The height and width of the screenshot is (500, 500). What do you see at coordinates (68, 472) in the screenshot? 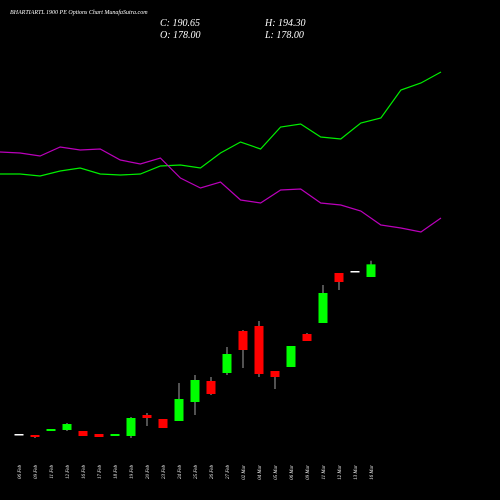
I see `x-tick-label: 12 Feb` at bounding box center [68, 472].